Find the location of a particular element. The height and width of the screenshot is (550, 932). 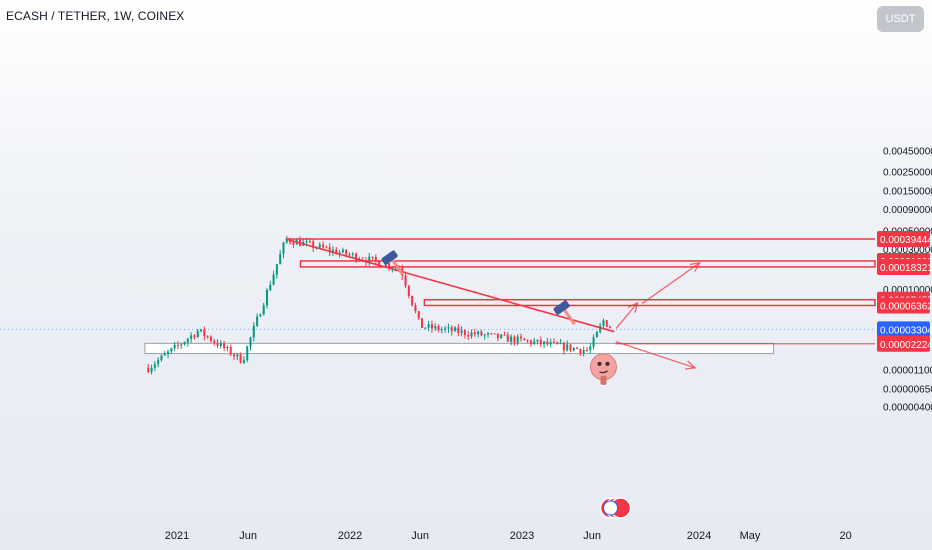

price-tag: 0.00018321 is located at coordinates (904, 266).